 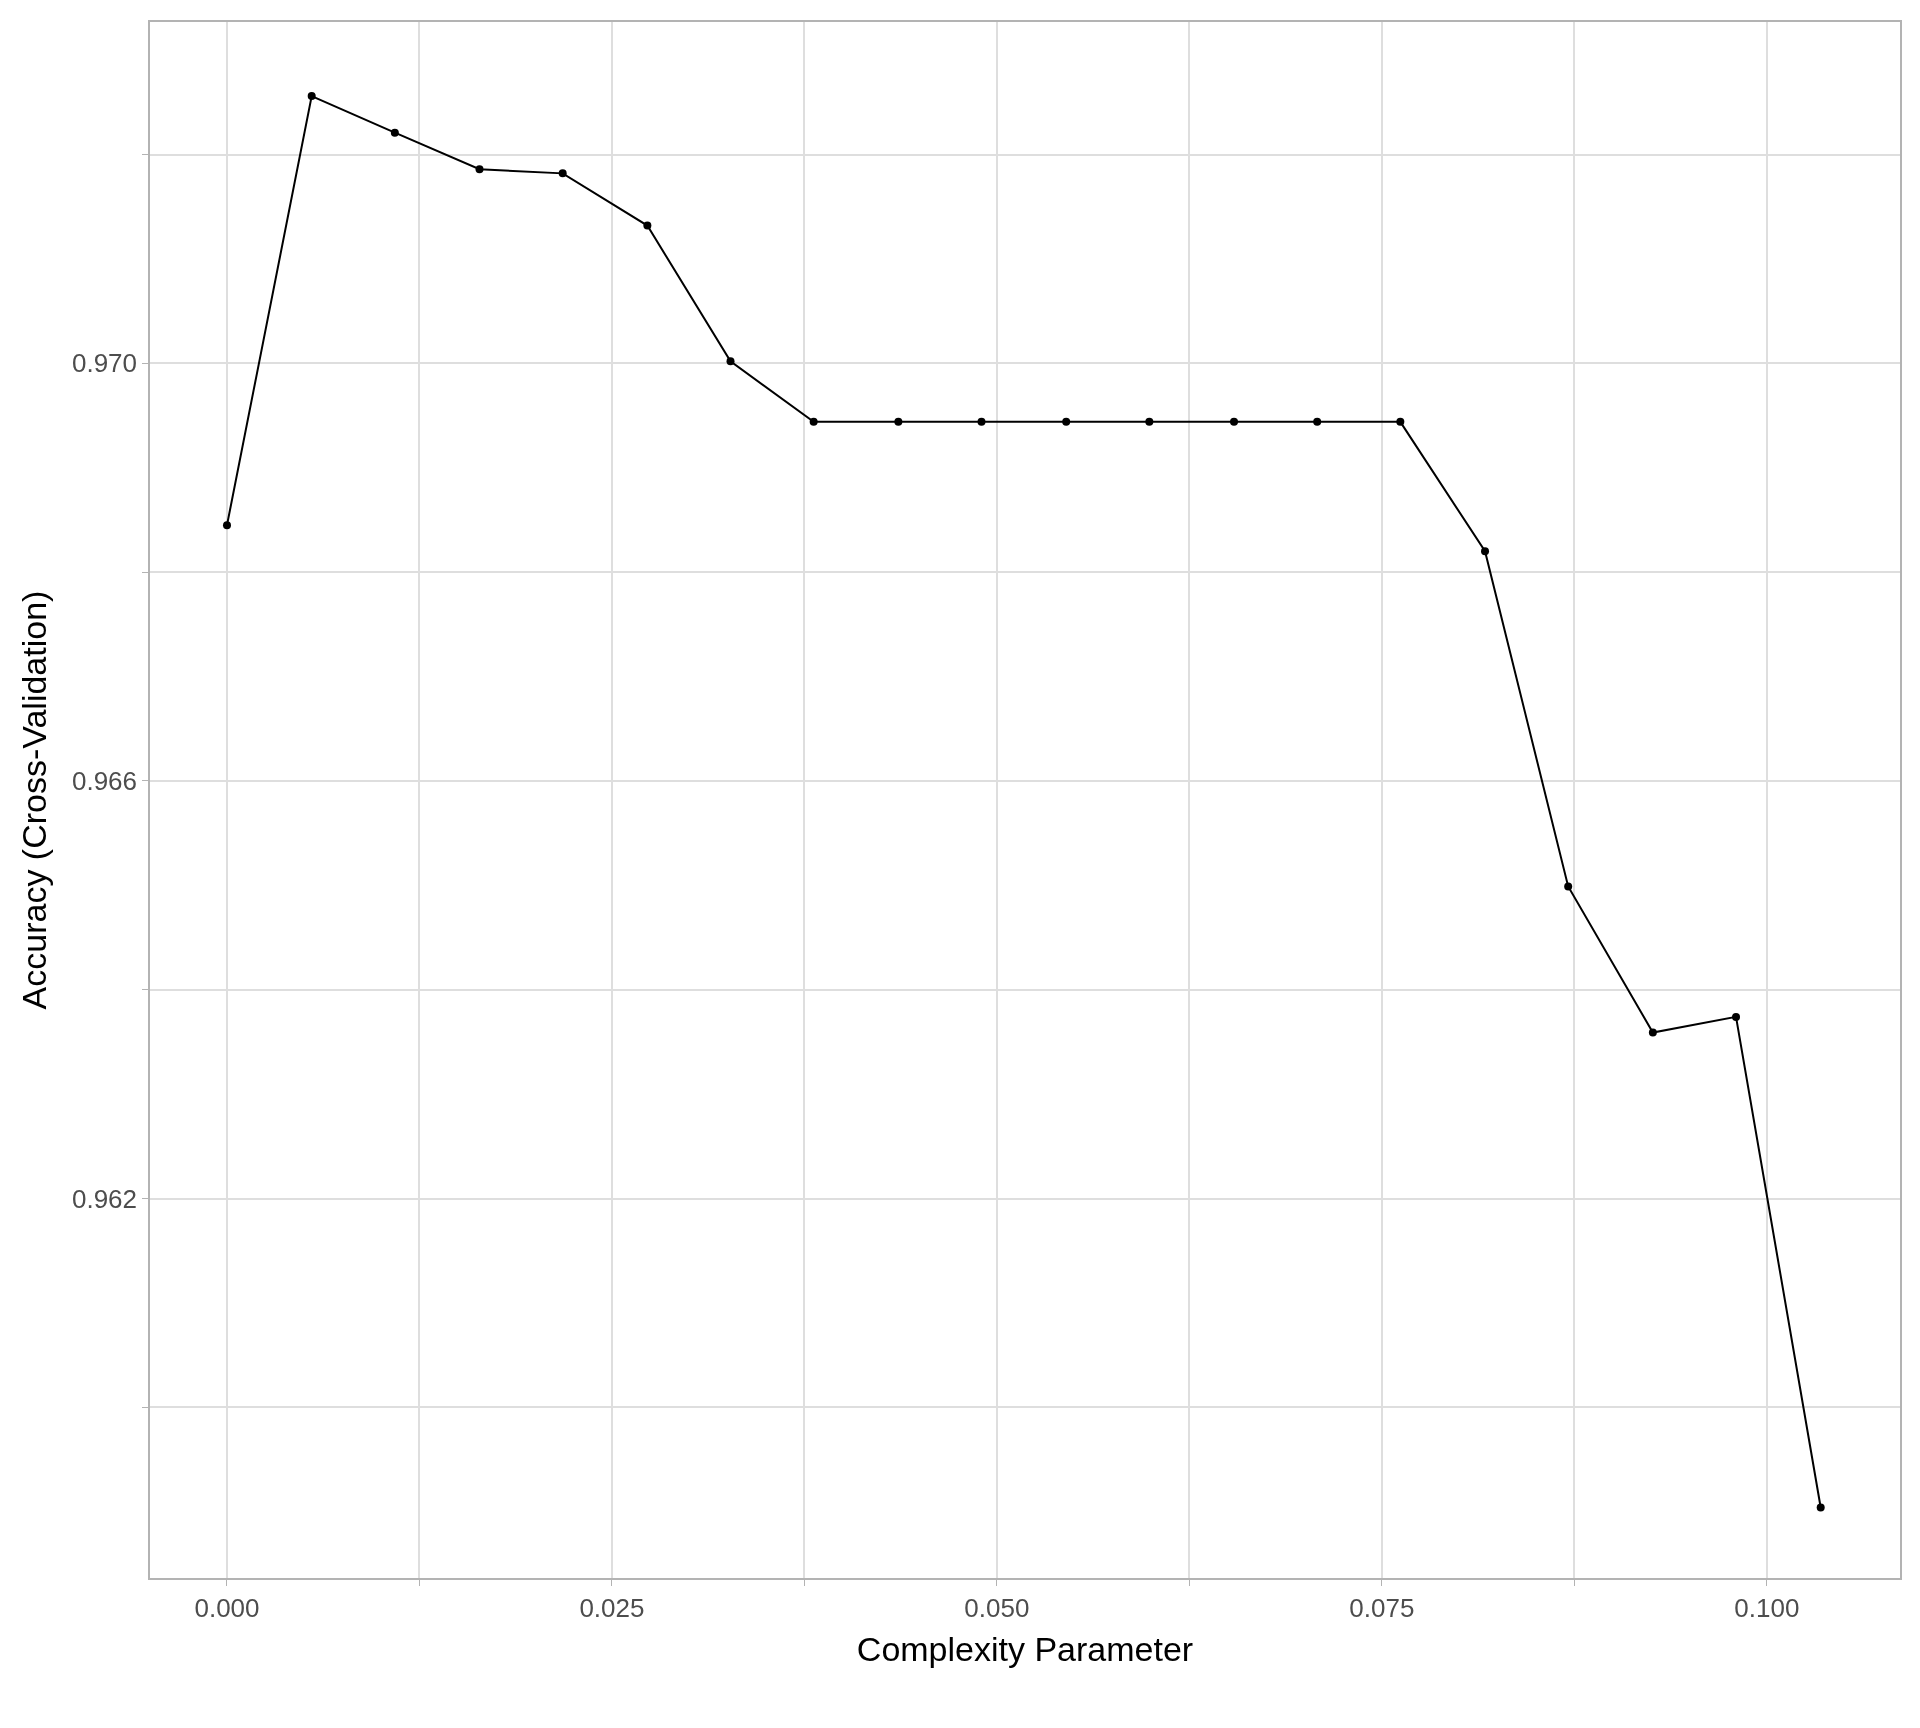 What do you see at coordinates (104, 1198) in the screenshot?
I see `y-tick-label: 0.962` at bounding box center [104, 1198].